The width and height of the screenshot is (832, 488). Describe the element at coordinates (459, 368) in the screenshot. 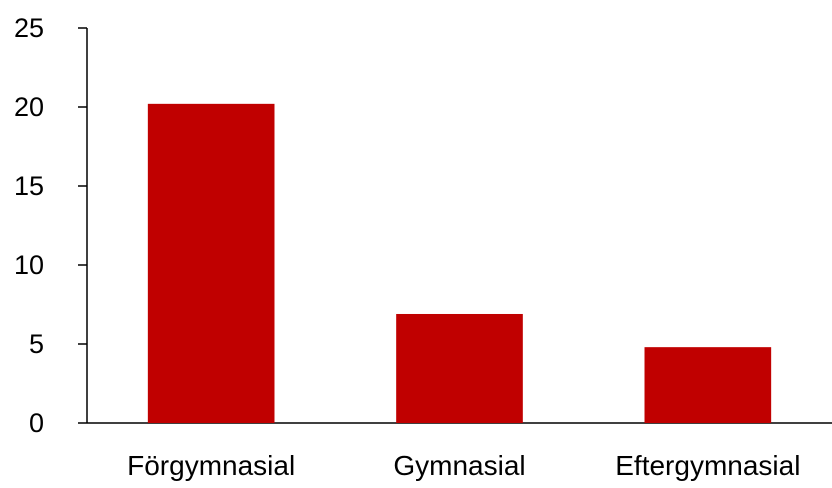

I see `bar-gymnasial` at that location.